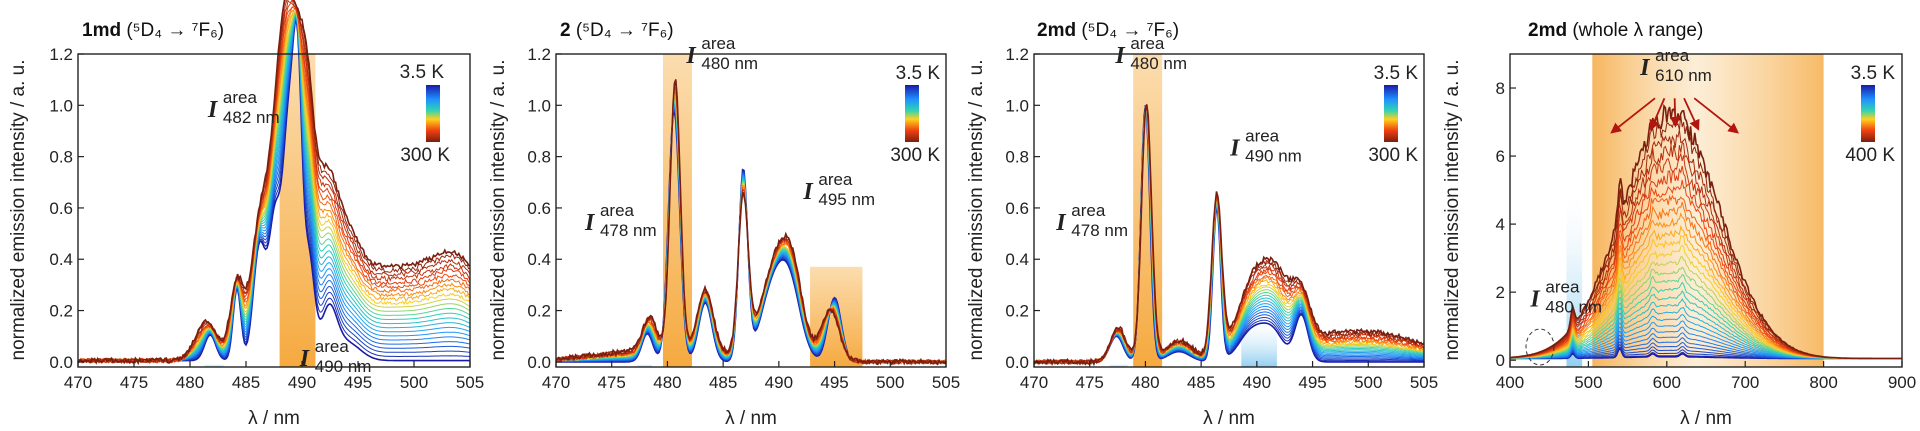 This screenshot has width=1920, height=431. I want to click on x-tick-label: 470, so click(556, 382).